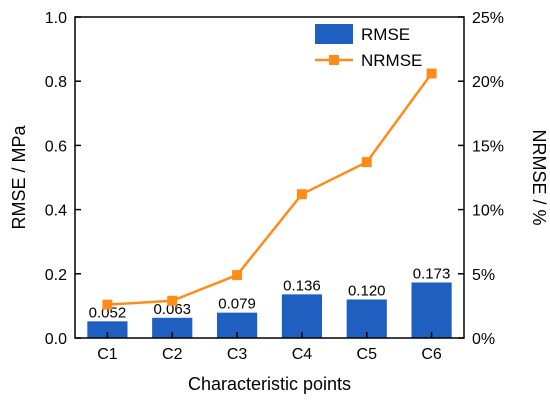 The width and height of the screenshot is (550, 406). I want to click on bar-value-label-c6: 0.173, so click(432, 273).